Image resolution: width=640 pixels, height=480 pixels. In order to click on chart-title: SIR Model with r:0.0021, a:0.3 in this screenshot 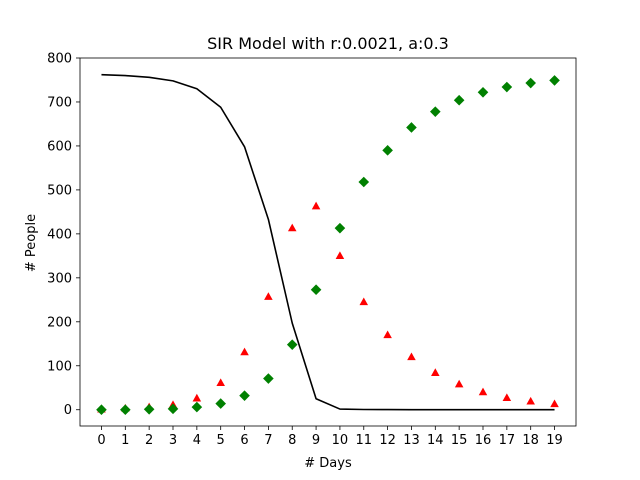, I will do `click(328, 43)`.